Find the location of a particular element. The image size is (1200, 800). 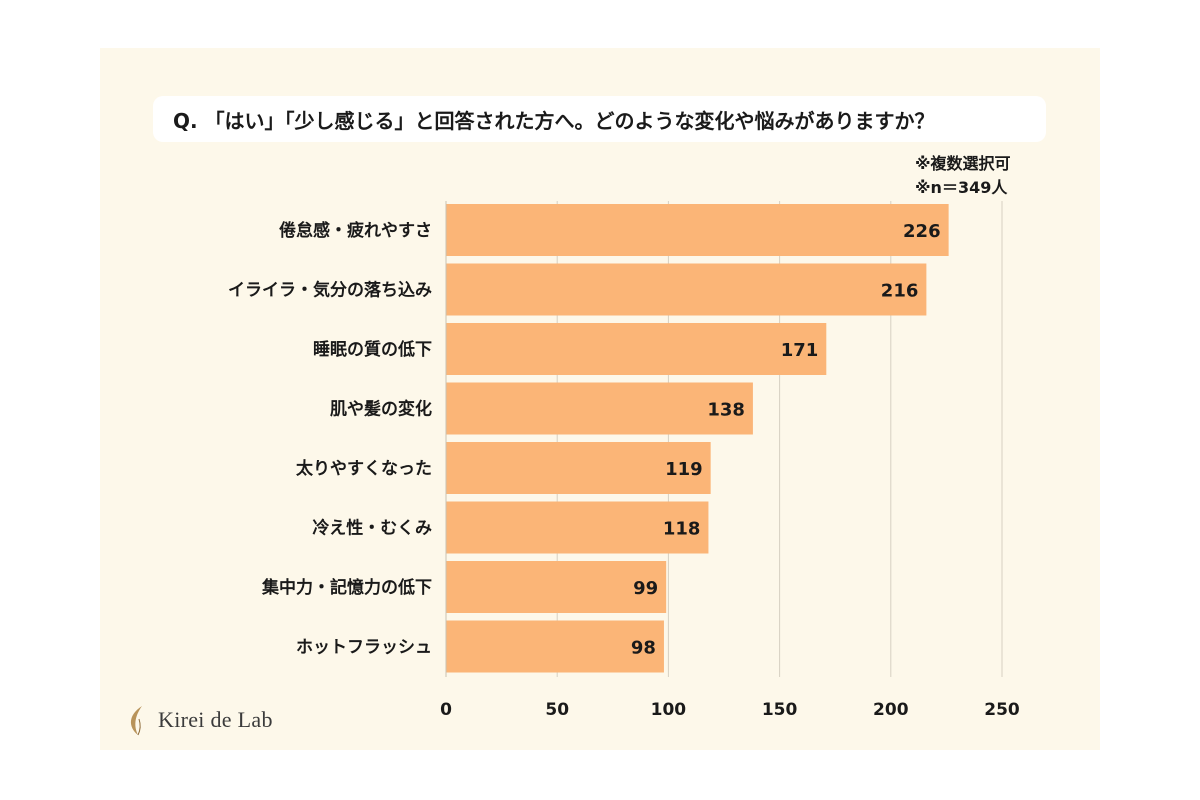

category-label: イライラ・気分の落ち込み is located at coordinates (330, 290).